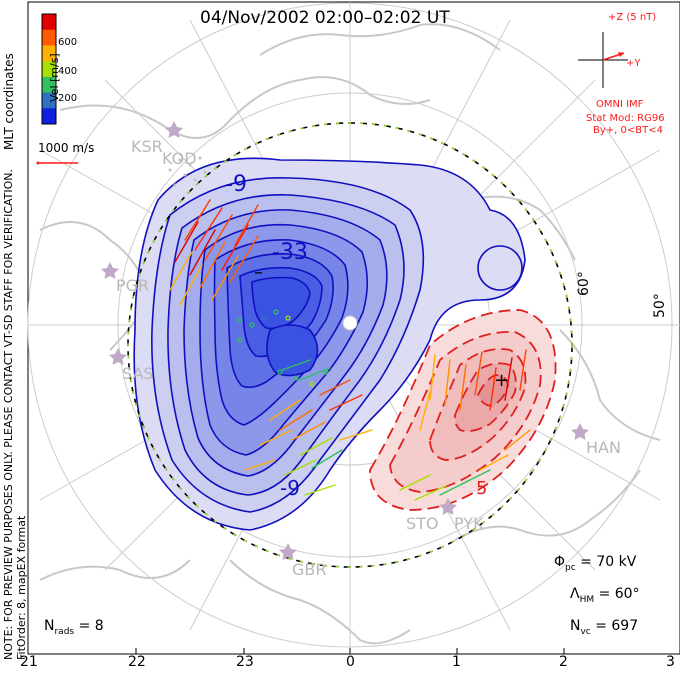 The width and height of the screenshot is (680, 674). What do you see at coordinates (563, 662) in the screenshot?
I see `mlt-label-2: 2` at bounding box center [563, 662].